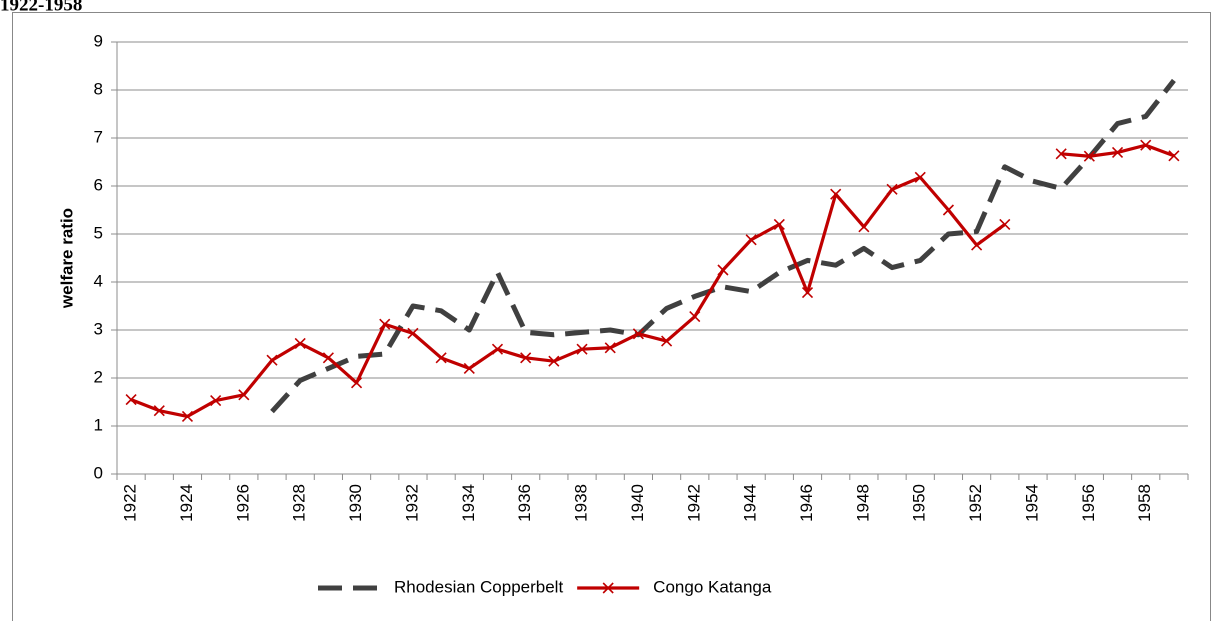 The height and width of the screenshot is (626, 1215). What do you see at coordinates (98, 40) in the screenshot?
I see `y-tick-label: 9` at bounding box center [98, 40].